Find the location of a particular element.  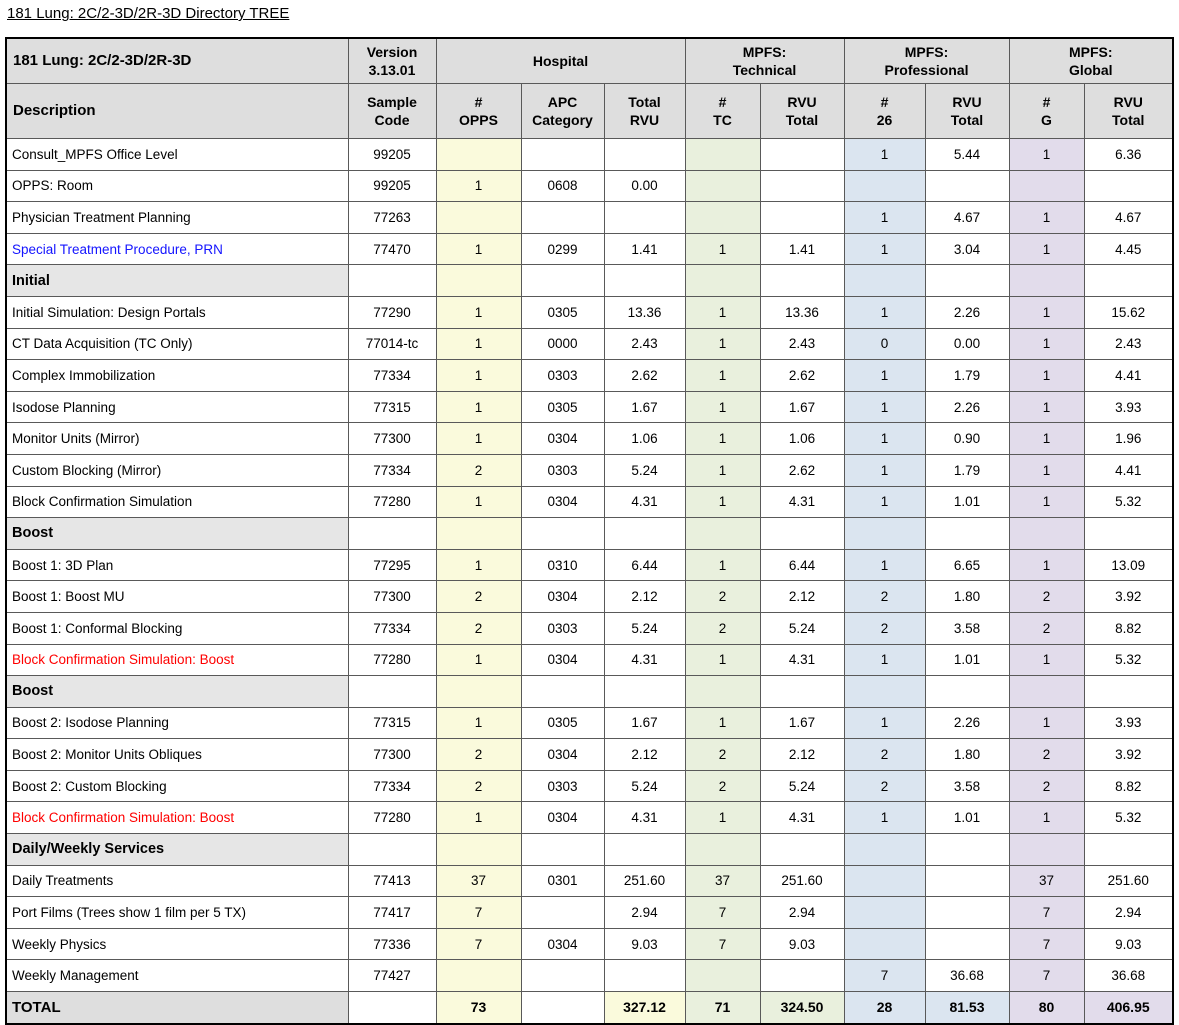

cell-num-g is located at coordinates (1046, 691).